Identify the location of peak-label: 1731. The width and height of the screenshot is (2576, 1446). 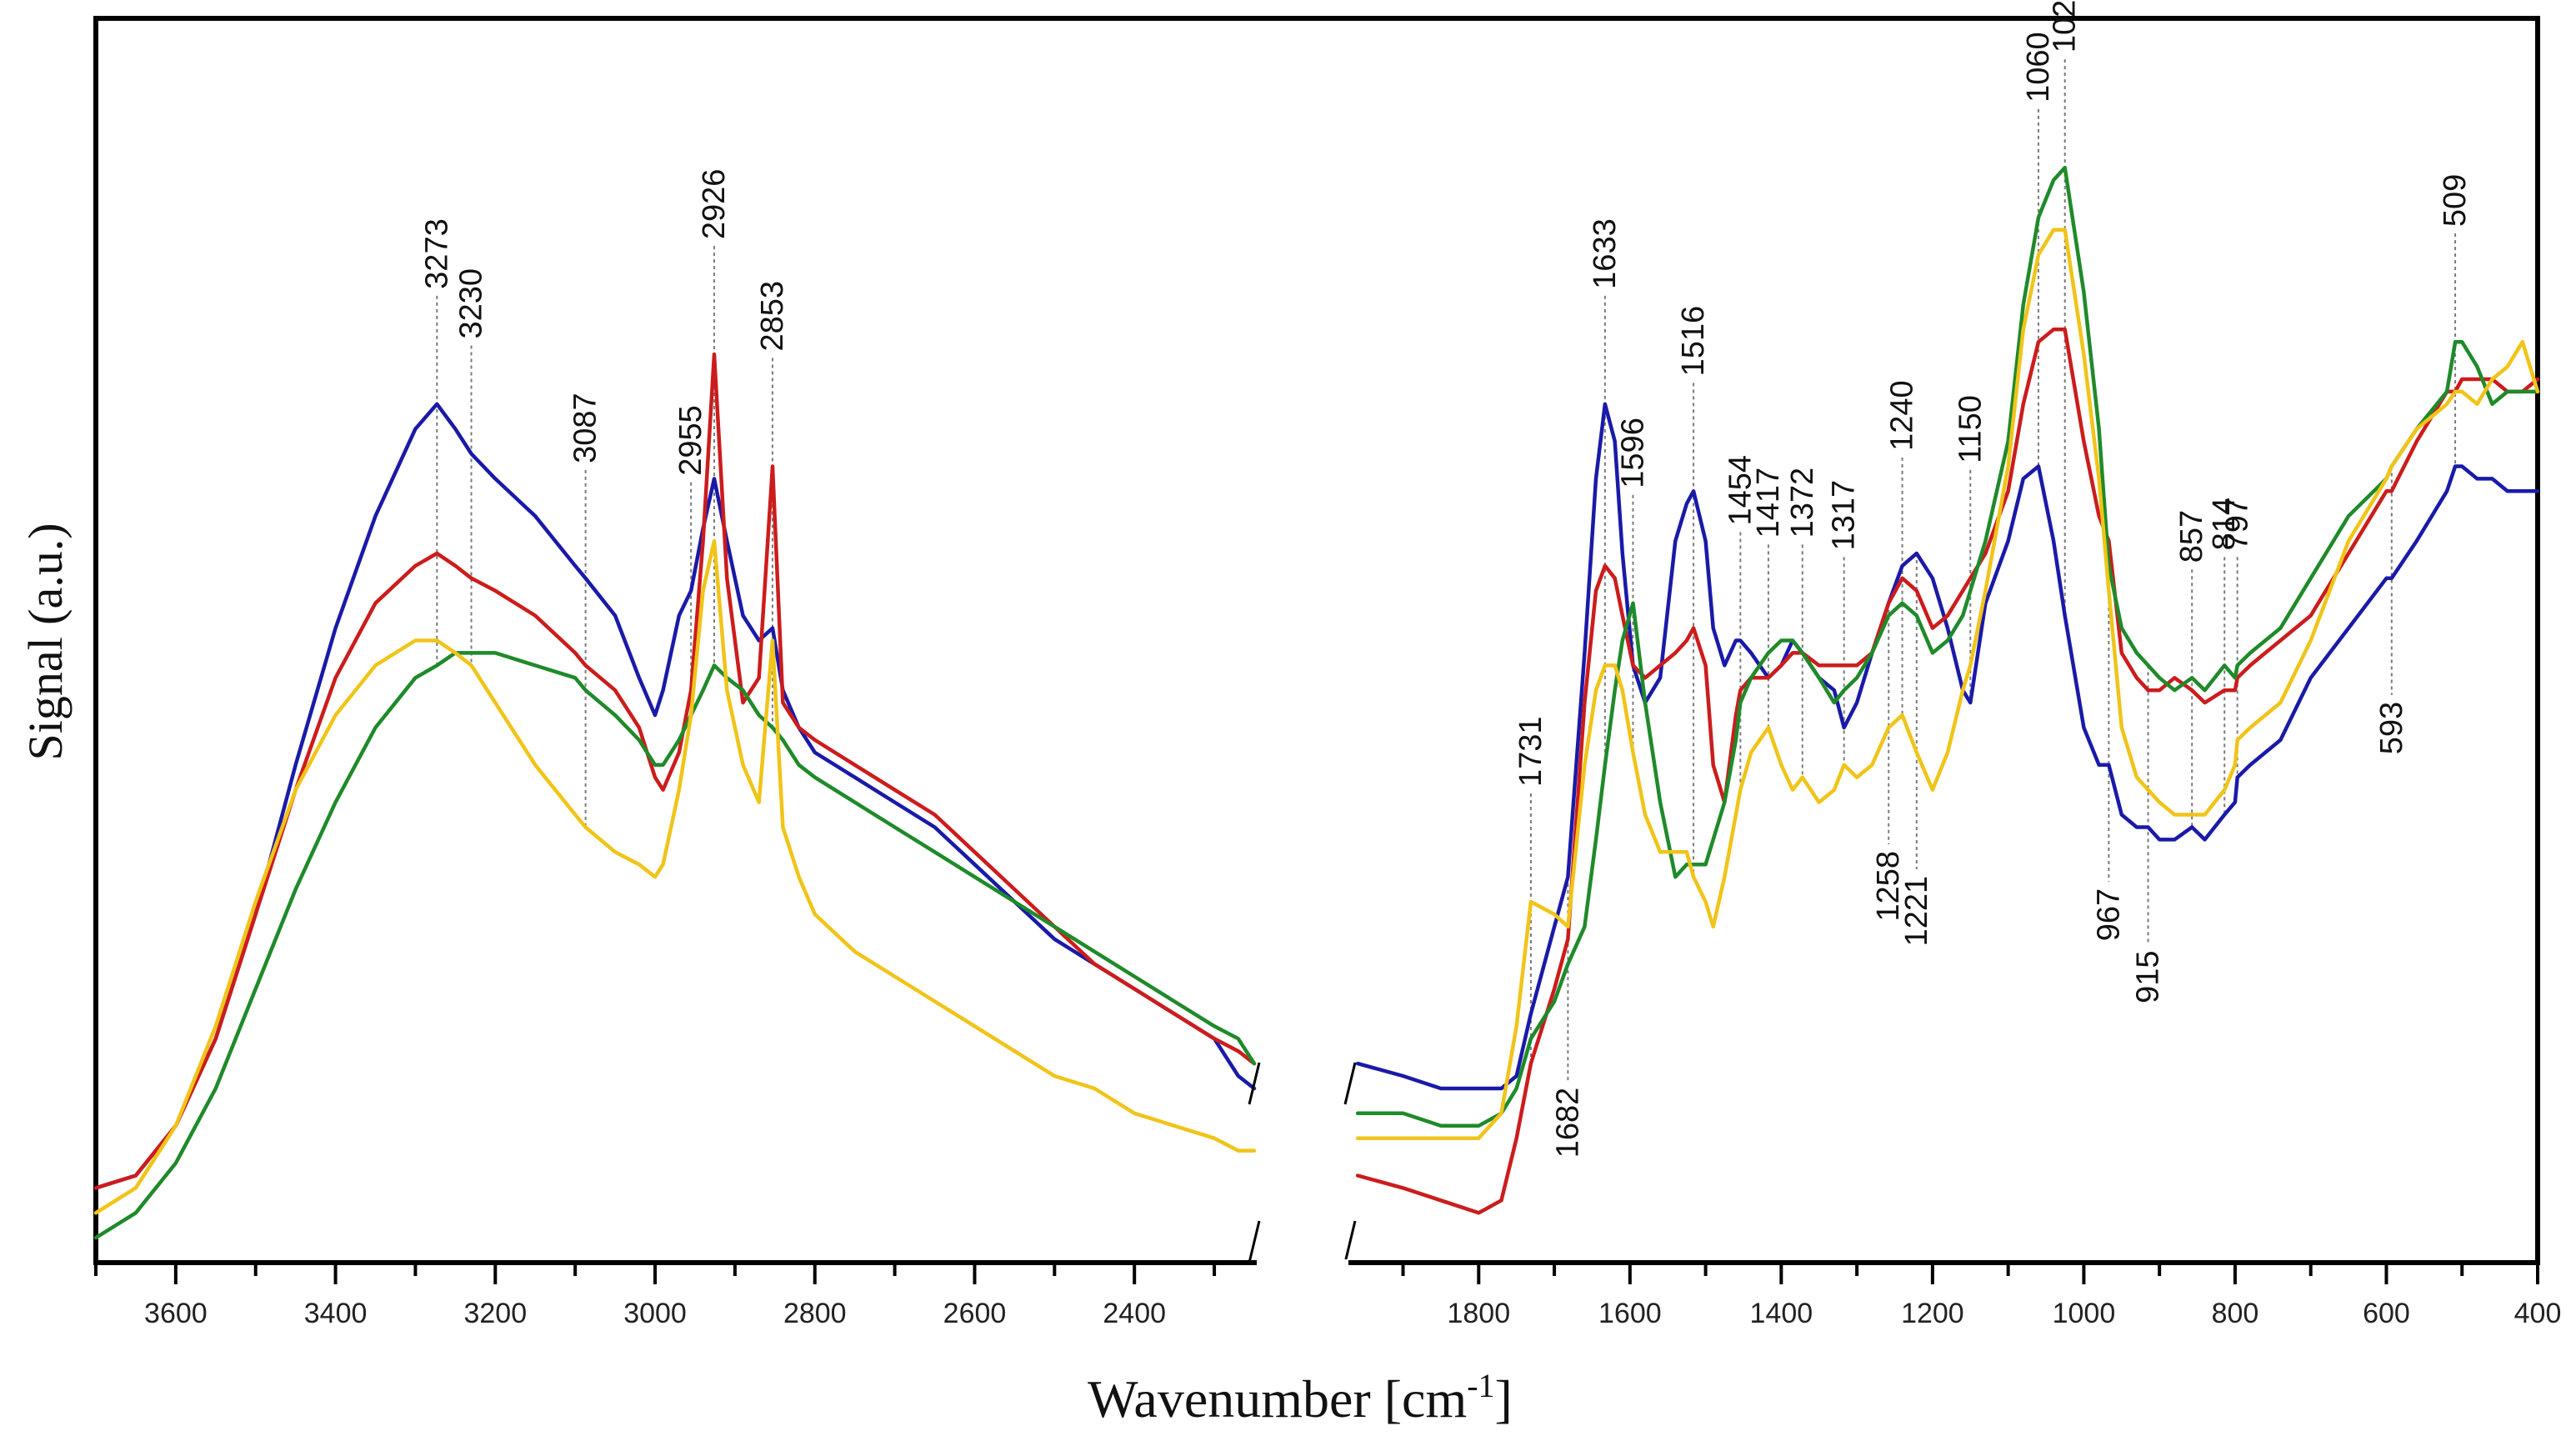
(1531, 751).